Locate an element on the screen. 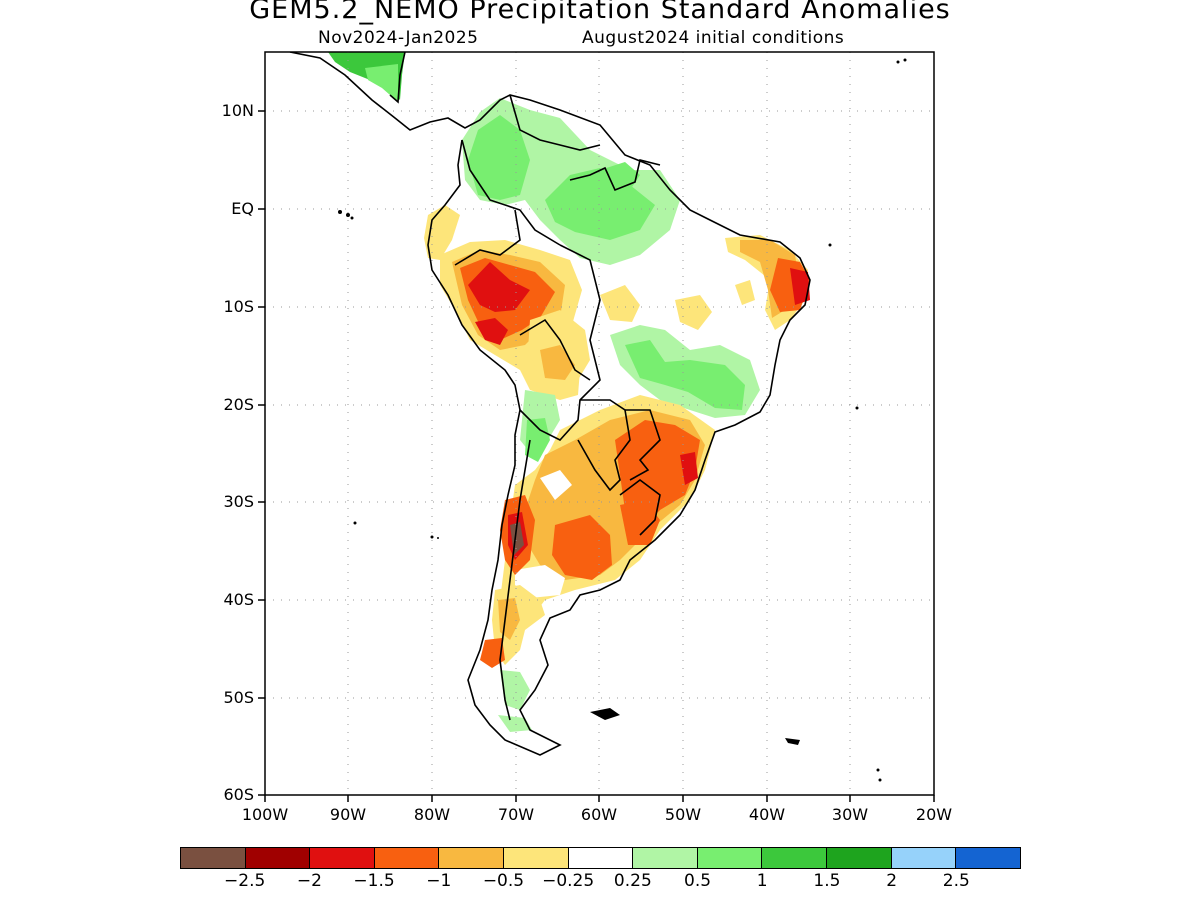 The image size is (1200, 900). lat-label: 30S is located at coordinates (238, 501).